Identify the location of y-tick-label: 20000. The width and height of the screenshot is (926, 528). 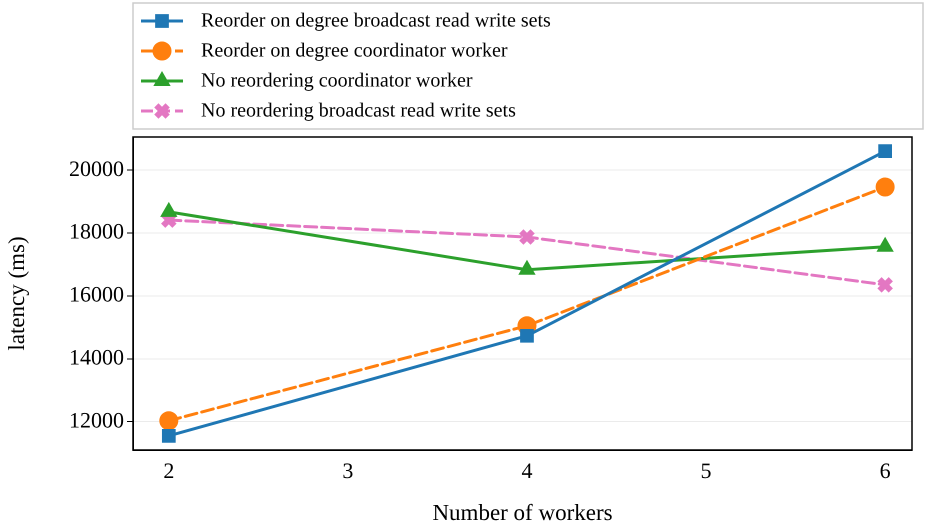
(96, 168).